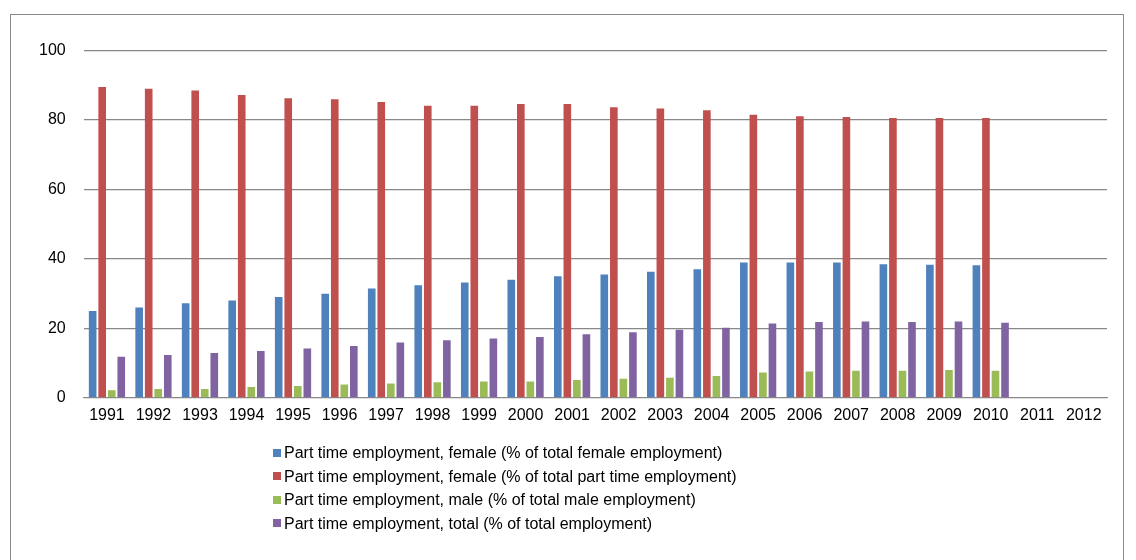 This screenshot has width=1136, height=560. I want to click on x-tick-label: 1993, so click(200, 414).